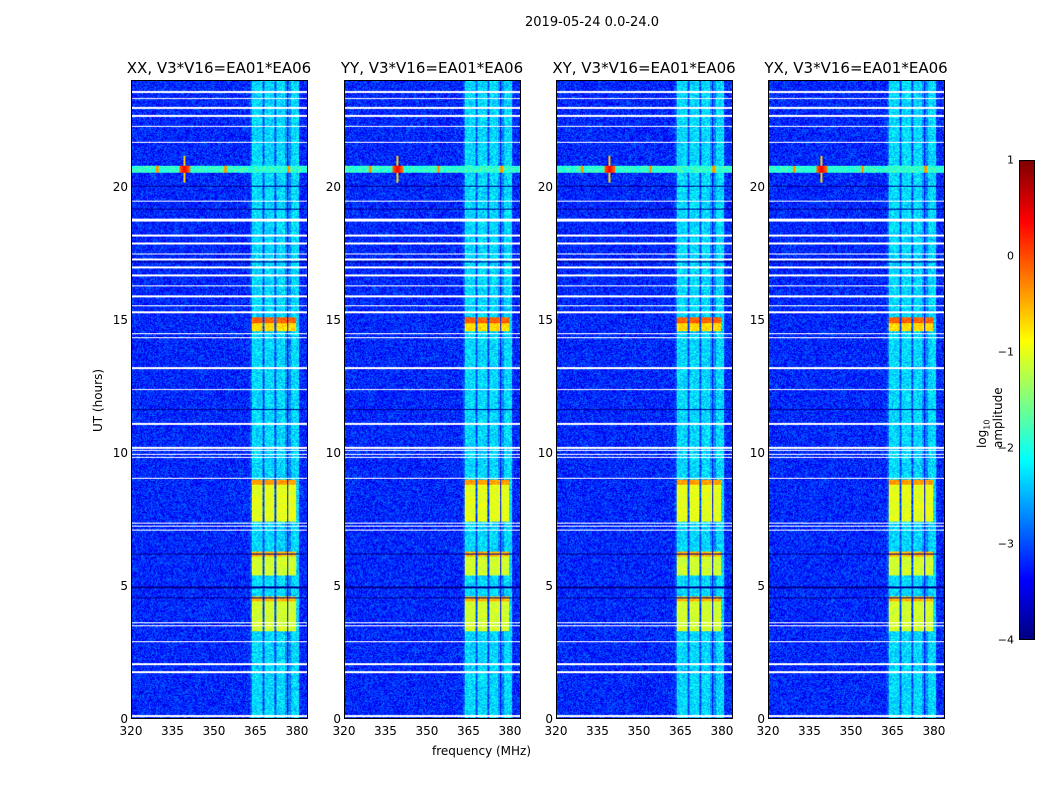 The width and height of the screenshot is (1050, 800). Describe the element at coordinates (482, 751) in the screenshot. I see `x-axis-label: frequency (MHz)` at that location.